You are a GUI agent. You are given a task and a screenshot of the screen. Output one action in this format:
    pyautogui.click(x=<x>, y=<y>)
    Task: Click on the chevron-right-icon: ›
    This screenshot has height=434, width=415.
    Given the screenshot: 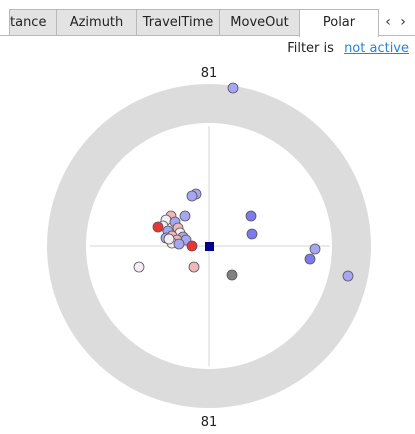 What is the action you would take?
    pyautogui.click(x=403, y=22)
    